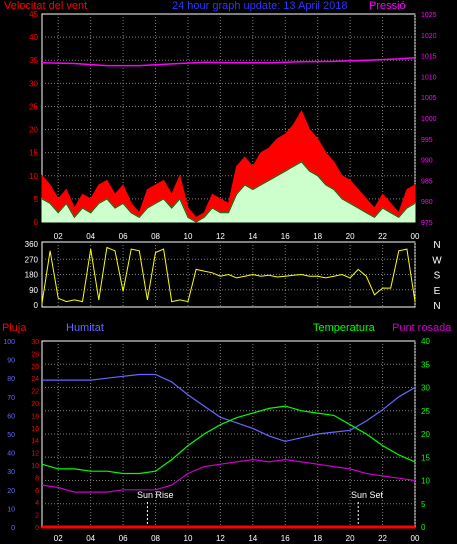 The width and height of the screenshot is (457, 544). Describe the element at coordinates (35, 416) in the screenshot. I see `rain-tick-label: 18` at that location.